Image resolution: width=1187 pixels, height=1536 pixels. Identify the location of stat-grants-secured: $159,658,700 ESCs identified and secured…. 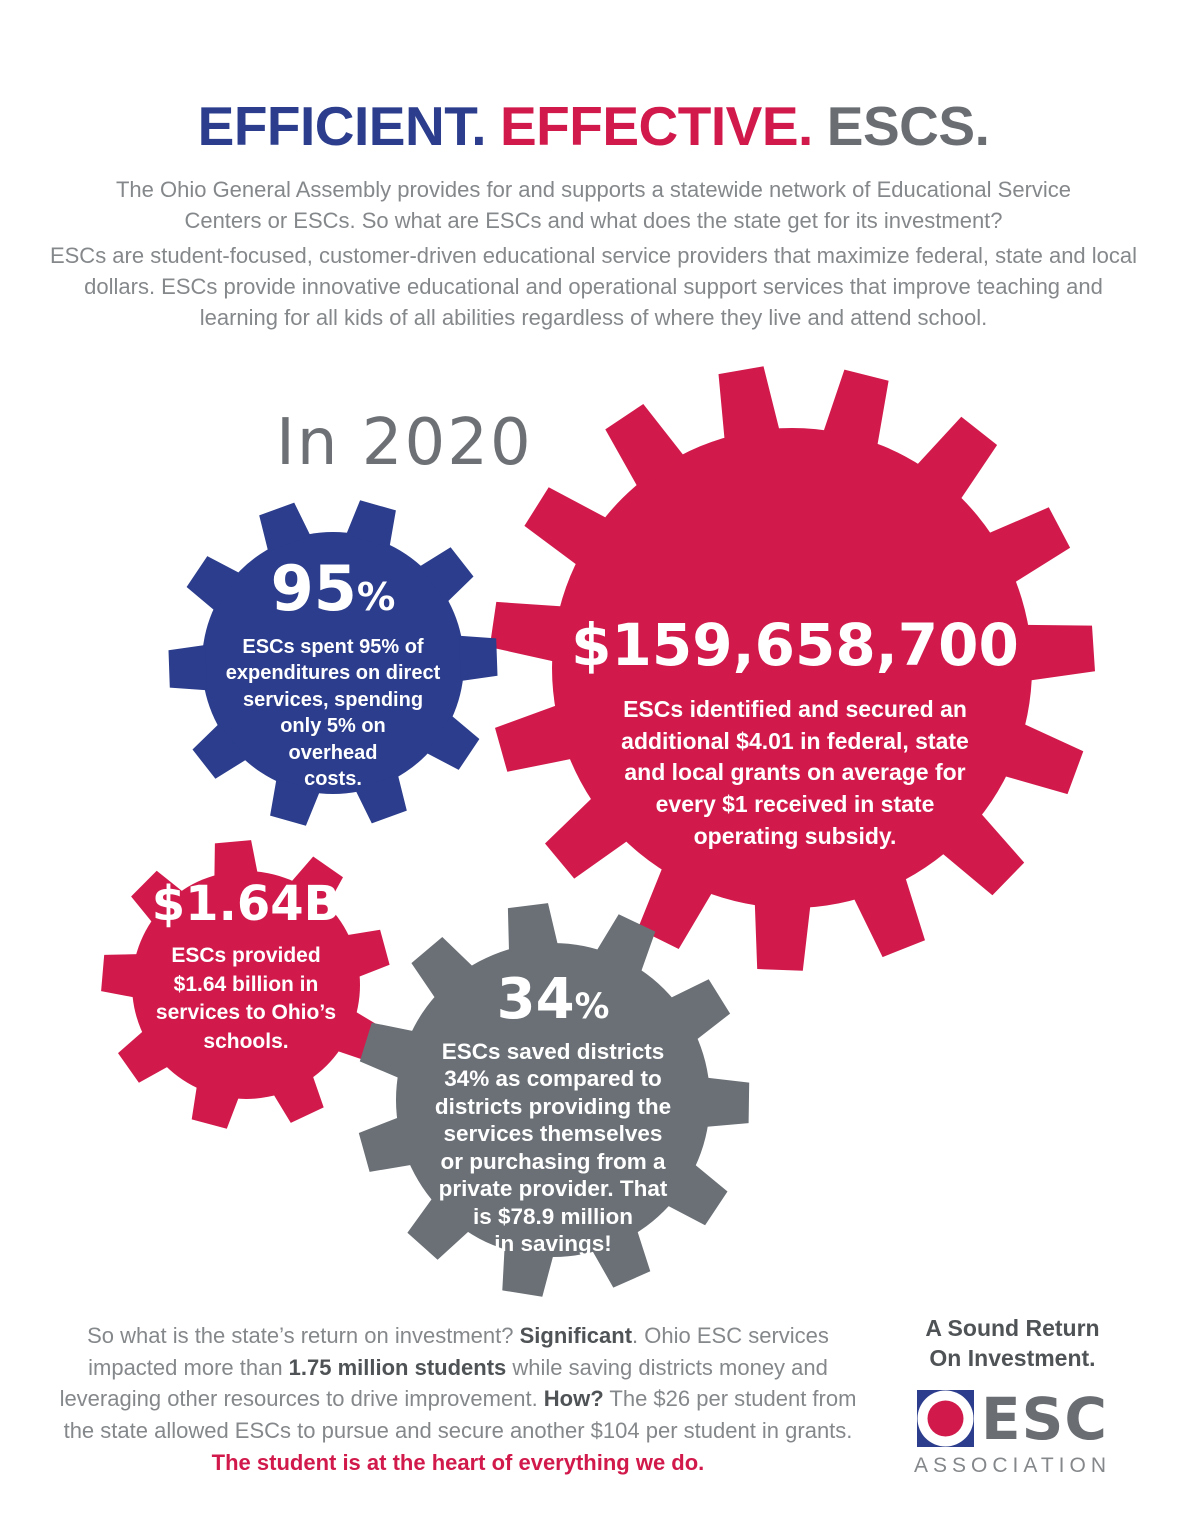
(795, 734).